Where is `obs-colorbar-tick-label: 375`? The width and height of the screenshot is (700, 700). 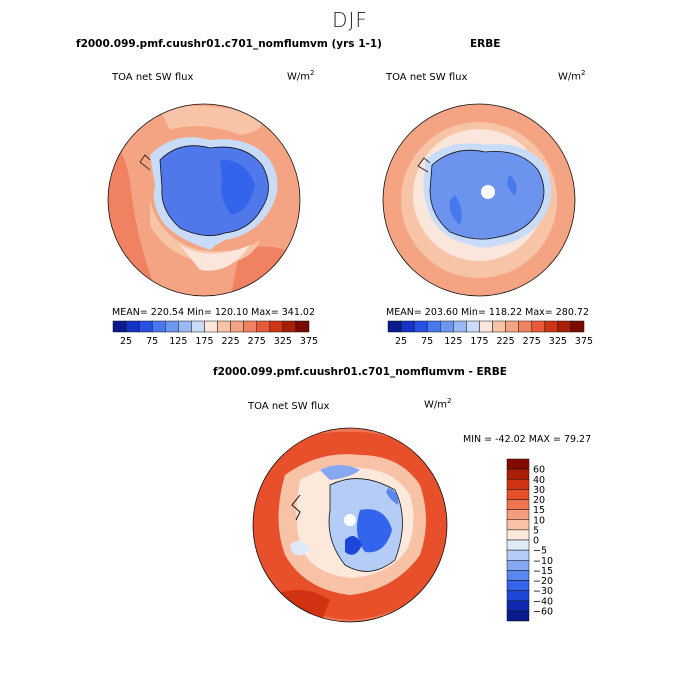
obs-colorbar-tick-label: 375 is located at coordinates (584, 341).